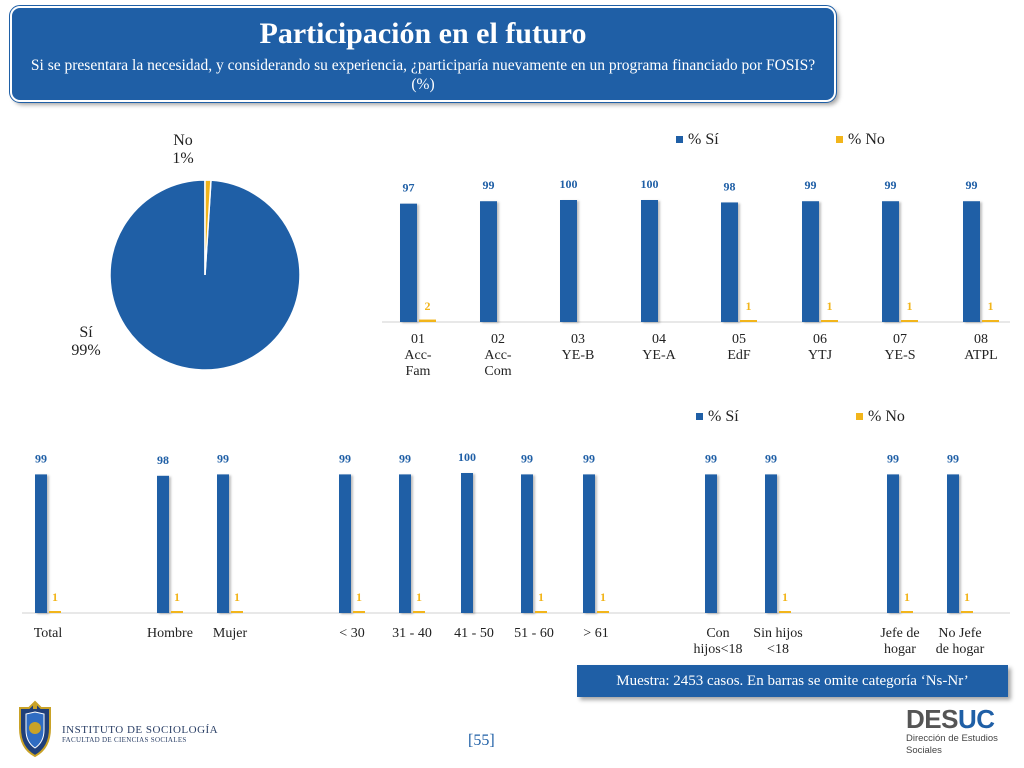 This screenshot has width=1024, height=768. I want to click on desuc-brand: DESUC, so click(952, 719).